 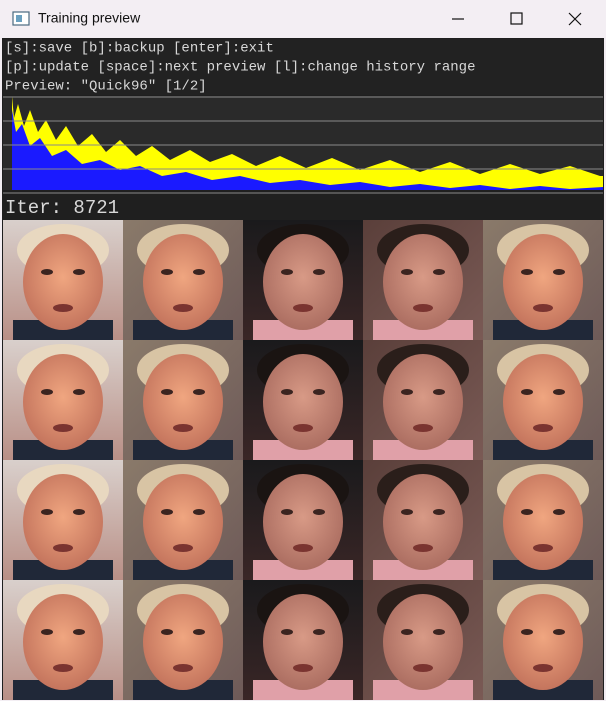 What do you see at coordinates (303, 19) in the screenshot?
I see `title-bar` at bounding box center [303, 19].